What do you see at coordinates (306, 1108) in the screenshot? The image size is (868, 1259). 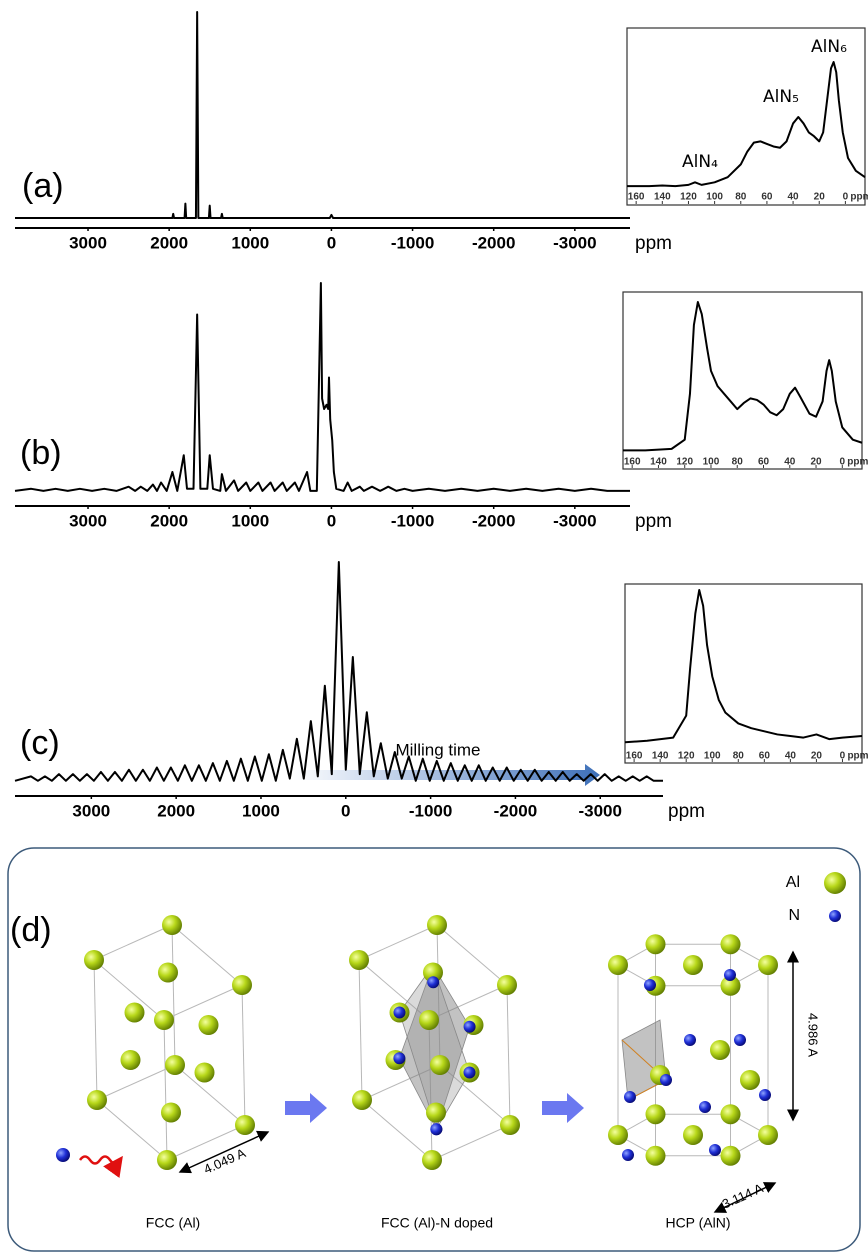 I see `process-arrow` at bounding box center [306, 1108].